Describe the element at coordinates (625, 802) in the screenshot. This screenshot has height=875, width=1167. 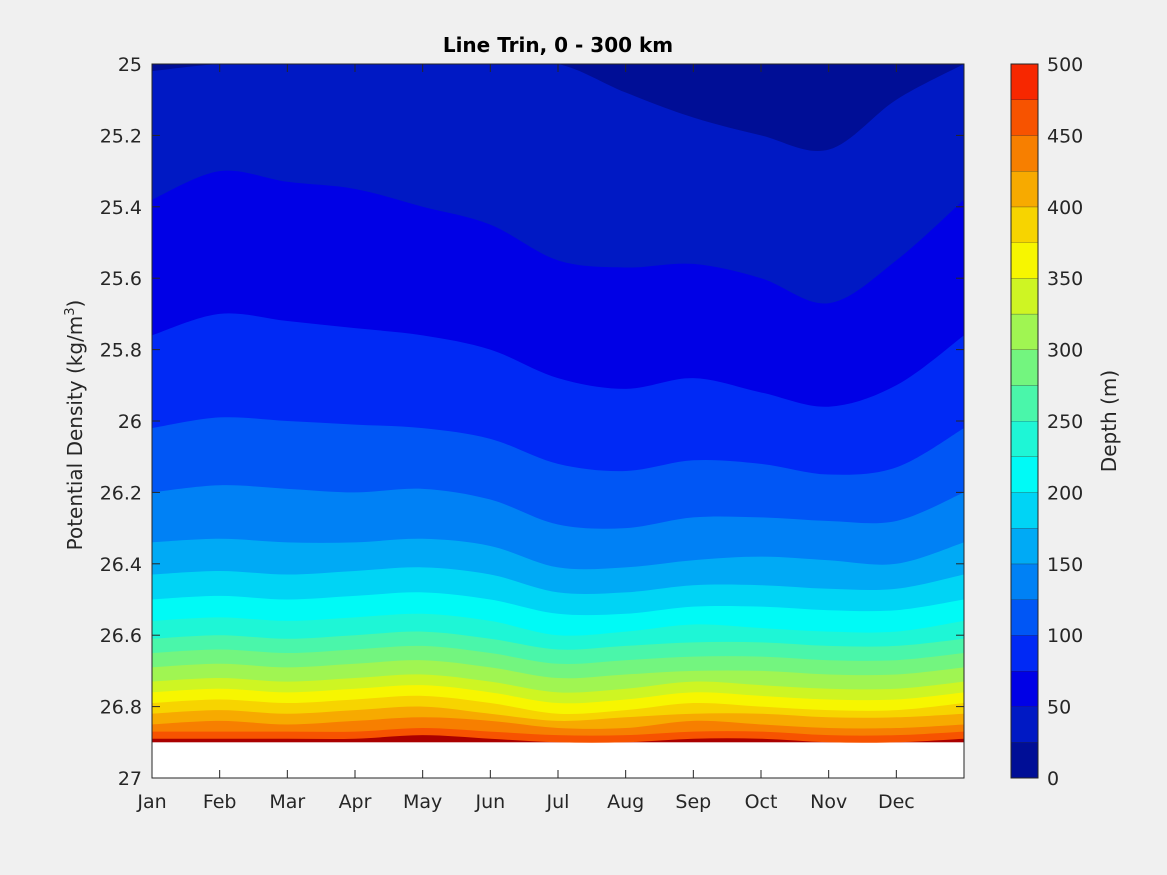
I see `x-tick-label: Aug` at that location.